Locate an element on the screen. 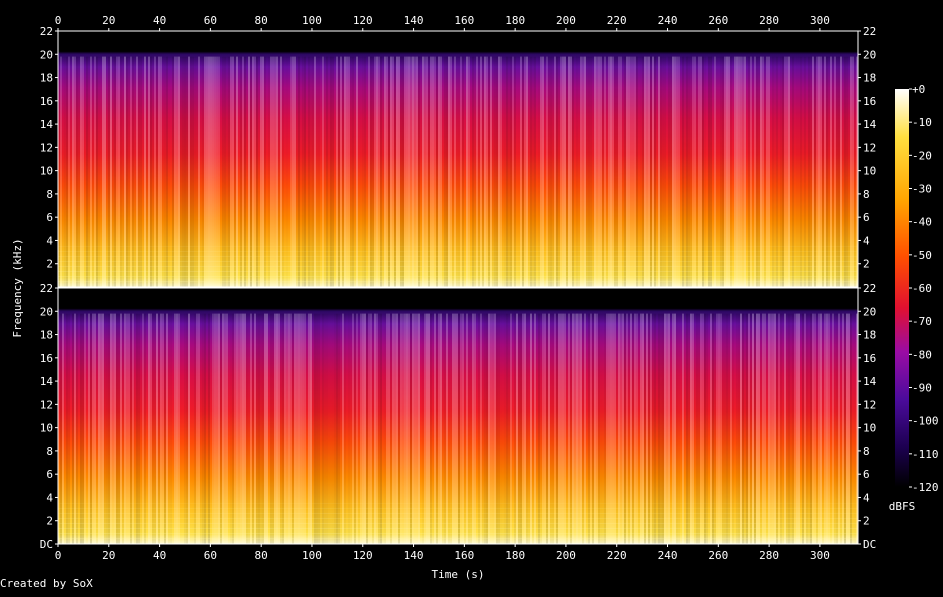 The width and height of the screenshot is (943, 597). colorbar-tick-label: -120 is located at coordinates (925, 487).